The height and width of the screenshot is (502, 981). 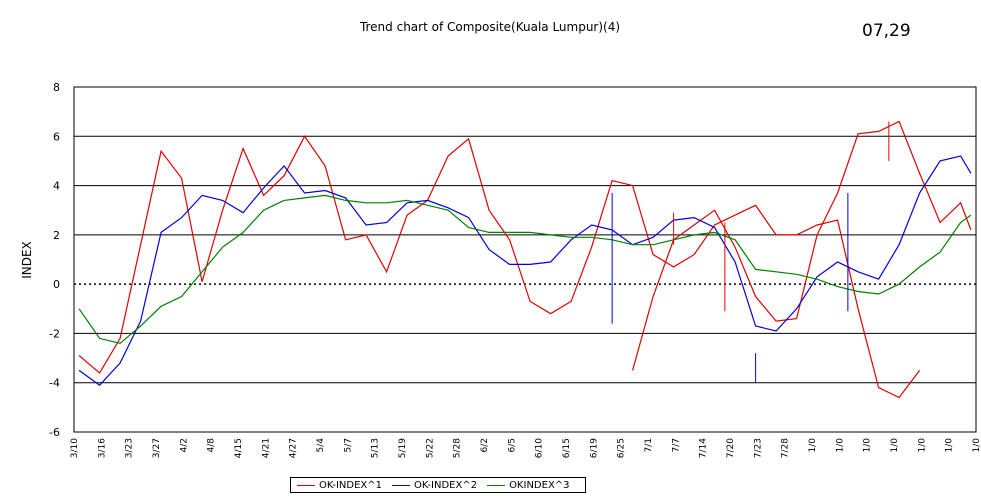 What do you see at coordinates (56, 186) in the screenshot?
I see `y-tick-label: 4` at bounding box center [56, 186].